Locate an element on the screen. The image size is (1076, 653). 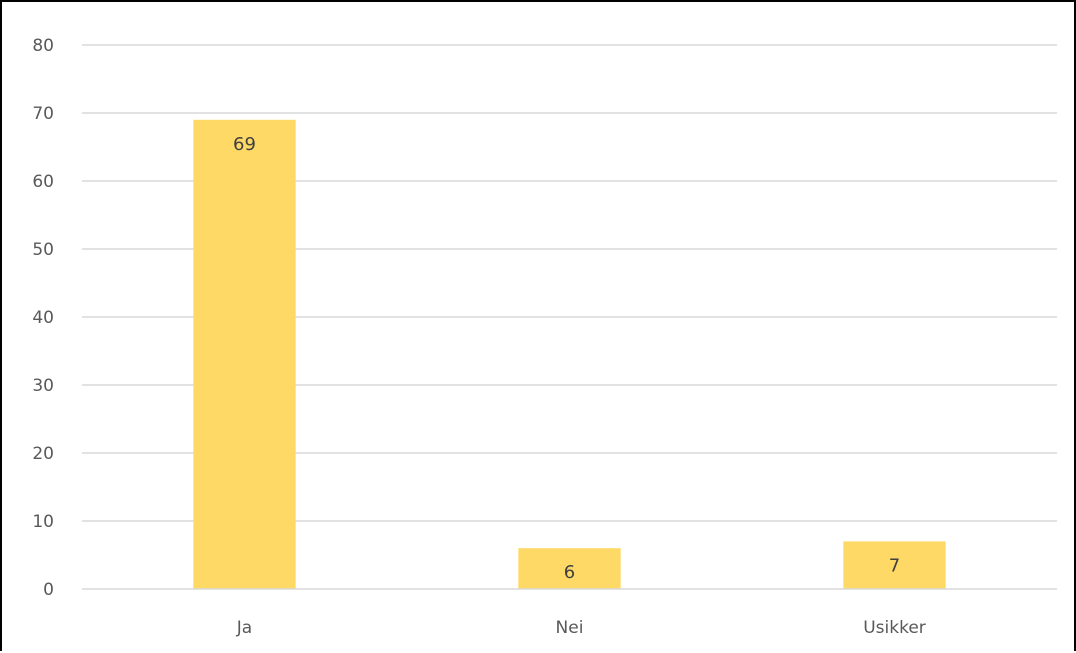
bar-usikker is located at coordinates (894, 565).